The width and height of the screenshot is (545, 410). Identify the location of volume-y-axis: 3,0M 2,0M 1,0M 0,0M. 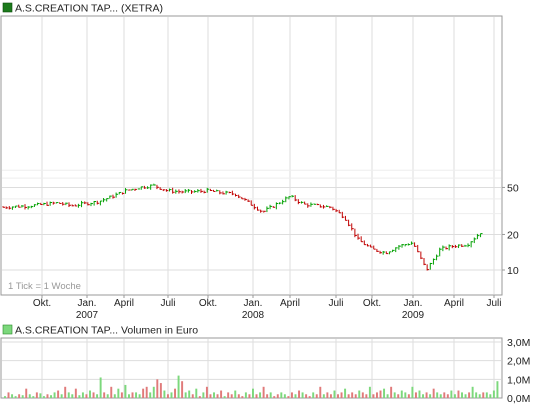
(518, 371).